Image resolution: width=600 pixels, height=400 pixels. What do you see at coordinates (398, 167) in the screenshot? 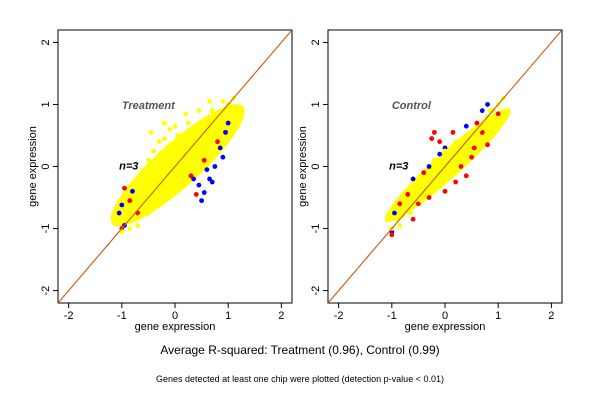
I see `sample-size-label: n=3` at bounding box center [398, 167].